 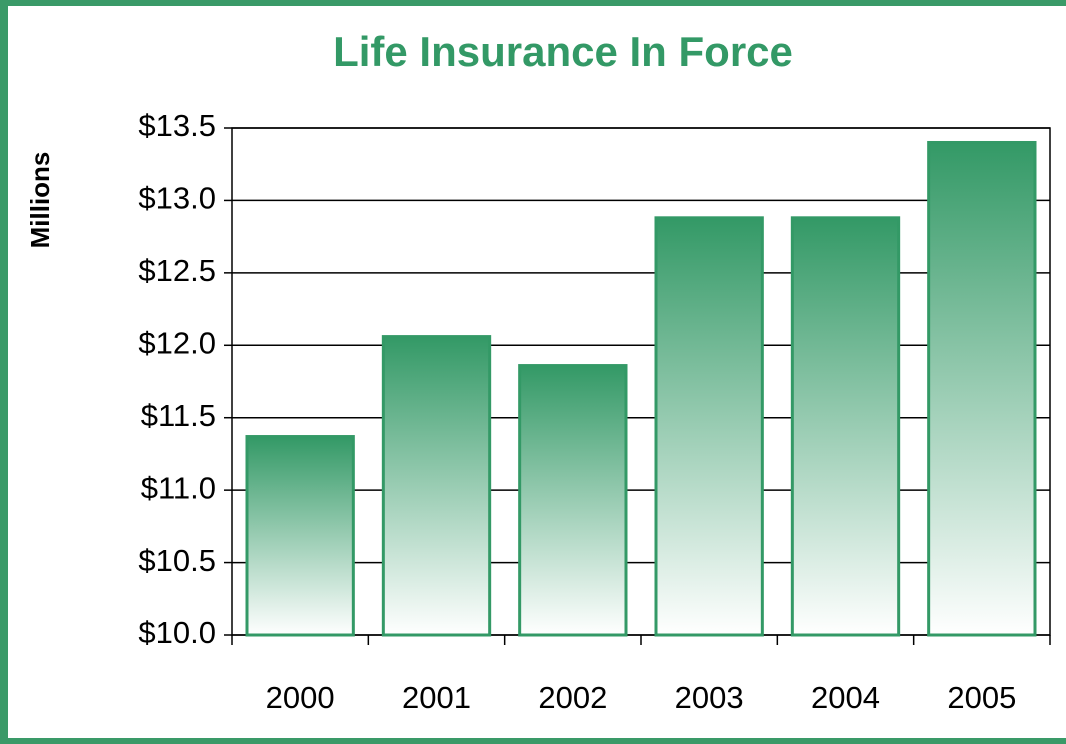 I want to click on x-tick-label: 2002, so click(x=572, y=697).